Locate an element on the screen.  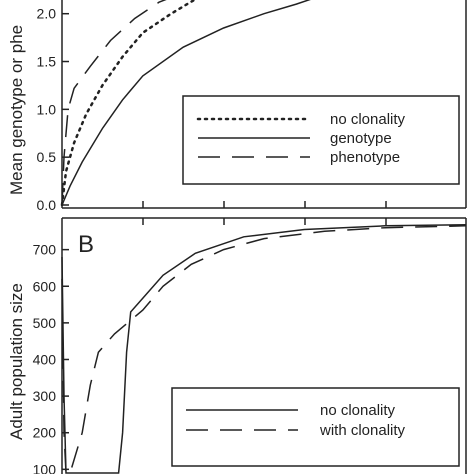
panel-a-x-ticks is located at coordinates (264, 204).